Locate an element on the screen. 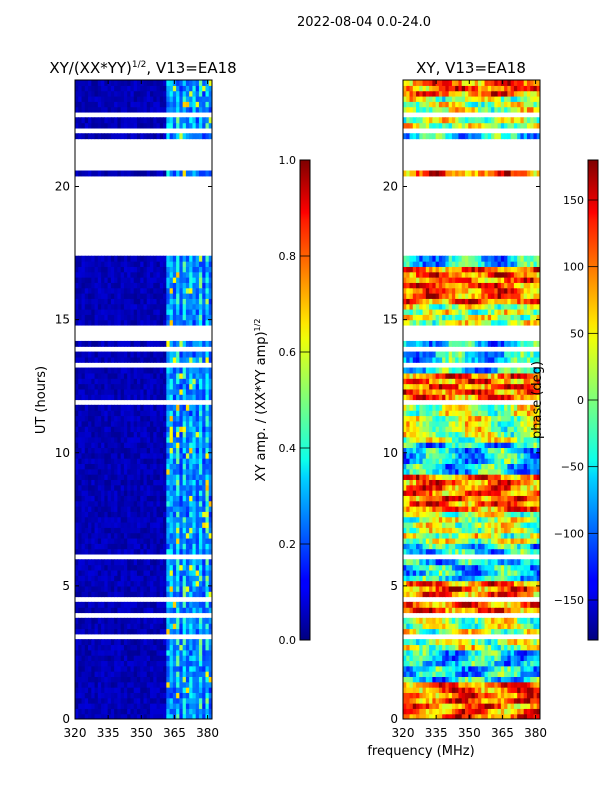 The height and width of the screenshot is (804, 600). colorbar-tick-label: 0.8 is located at coordinates (288, 256).